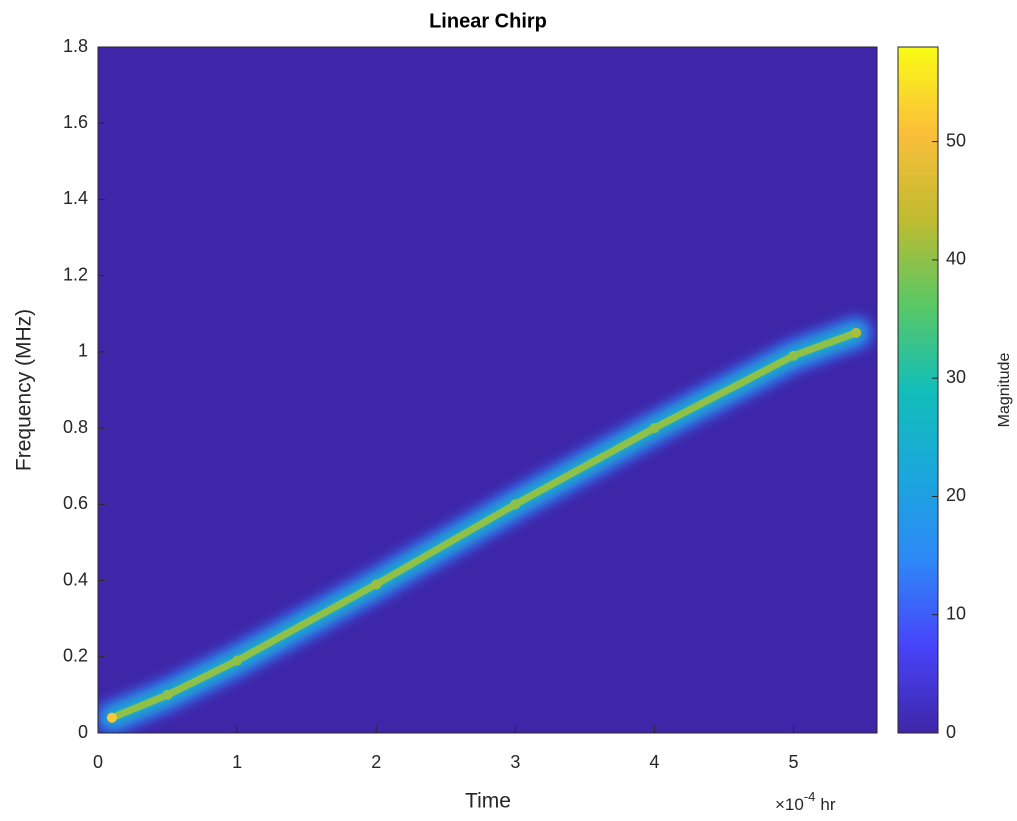 The height and width of the screenshot is (821, 1017). What do you see at coordinates (956, 377) in the screenshot?
I see `colorbar-tick-label: 30` at bounding box center [956, 377].